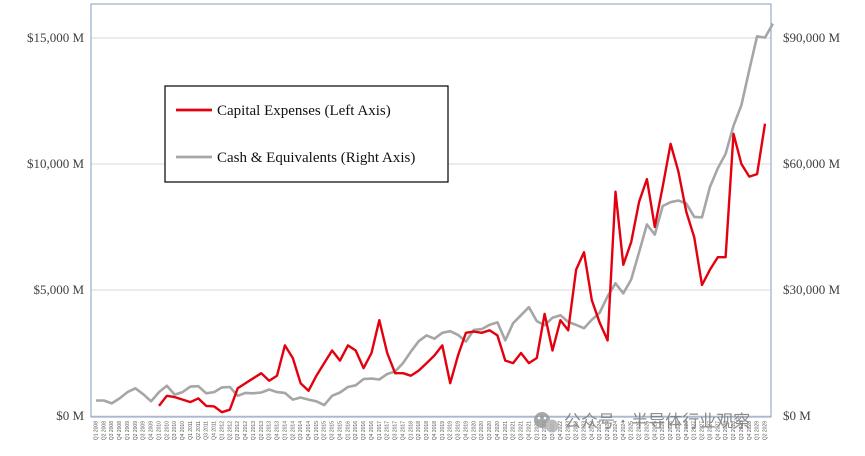  Describe the element at coordinates (293, 430) in the screenshot. I see `x-tick-label: Q2 2014` at that location.